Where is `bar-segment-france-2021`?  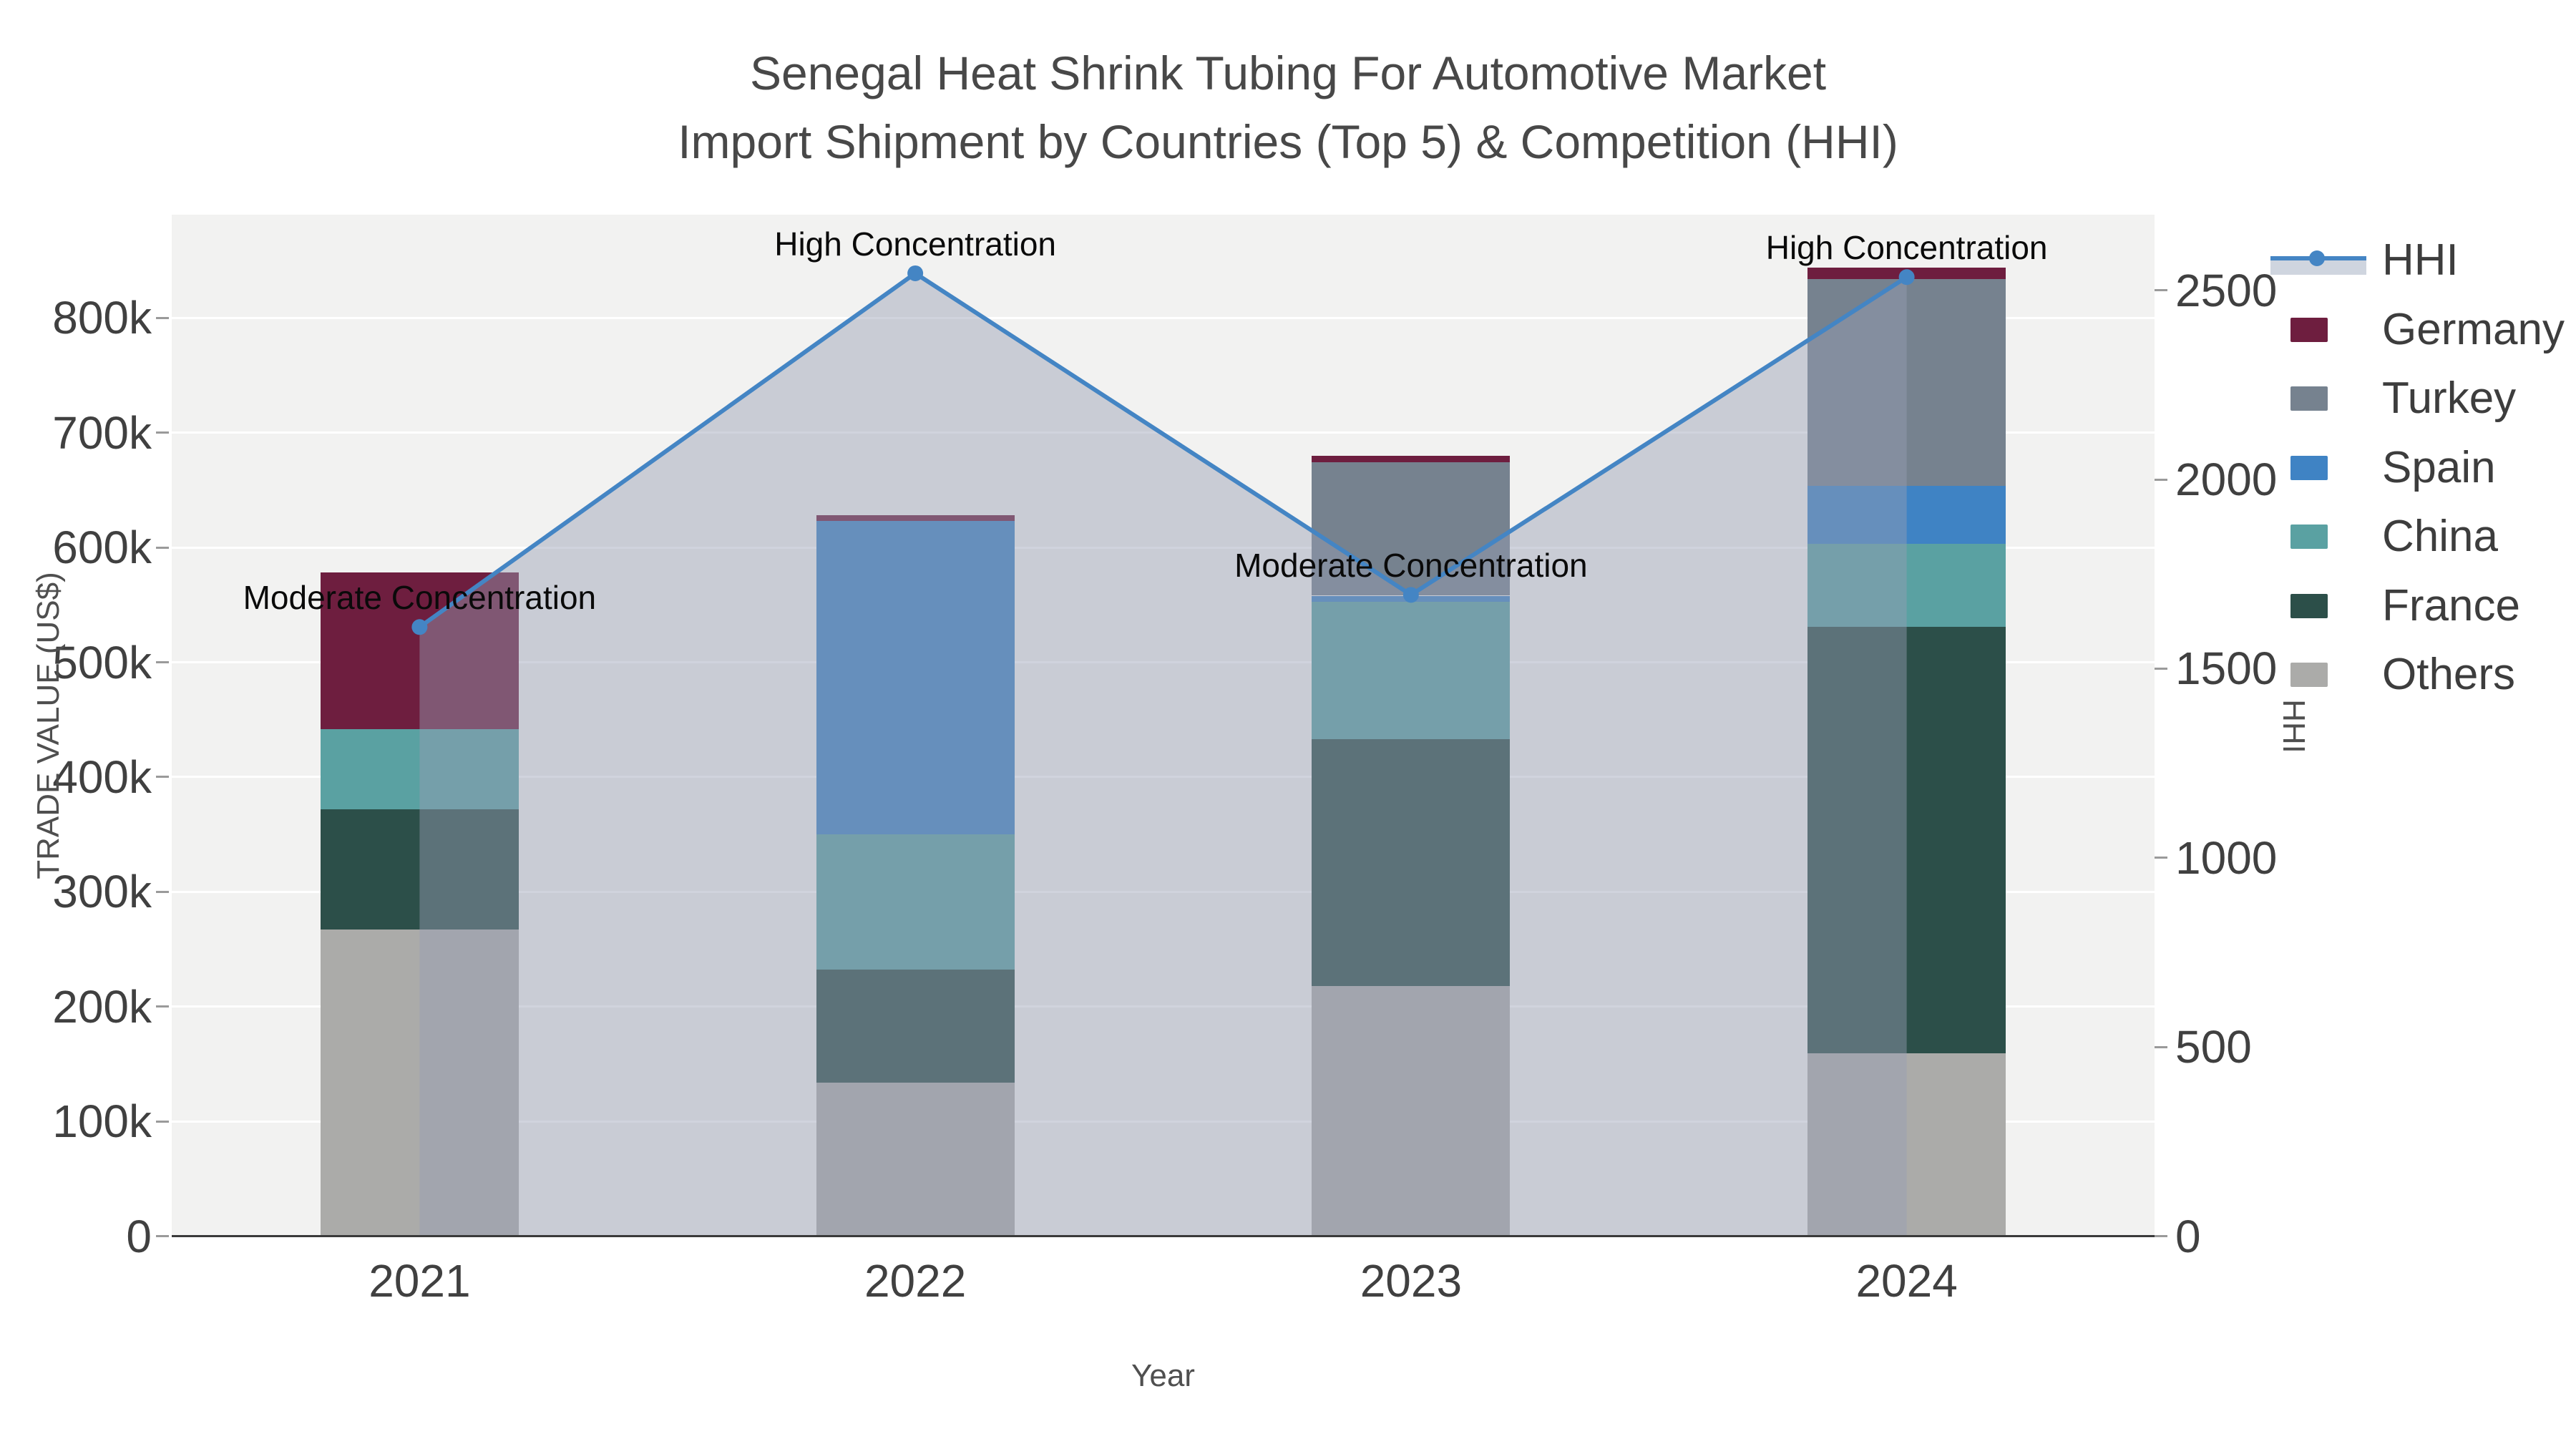 bar-segment-france-2021 is located at coordinates (419, 869).